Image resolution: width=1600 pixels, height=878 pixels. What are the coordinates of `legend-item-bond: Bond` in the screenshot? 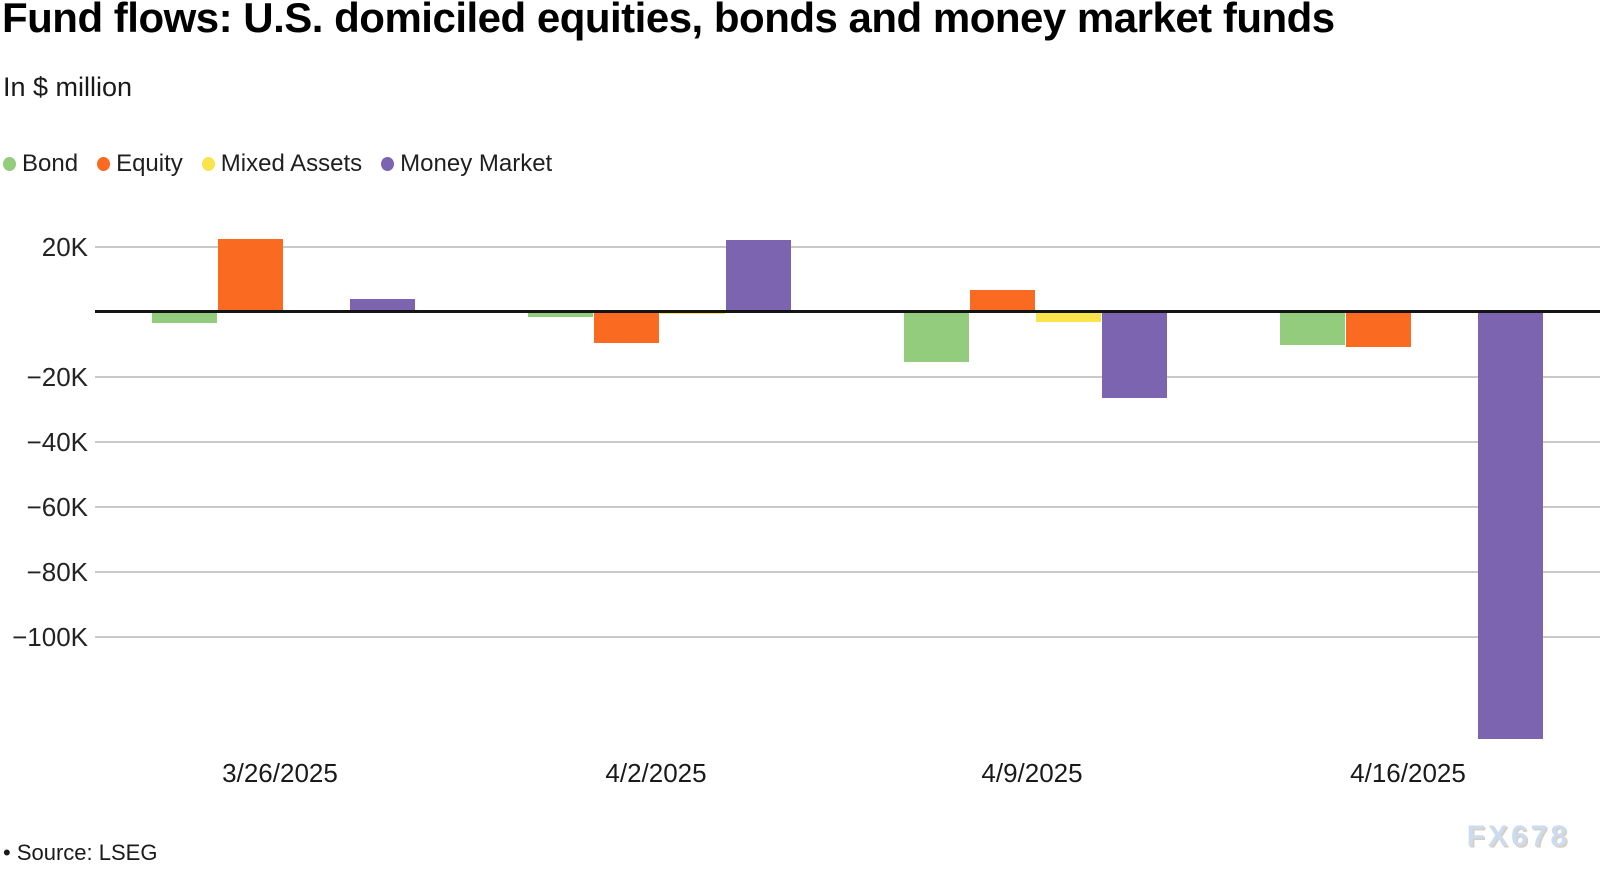 It's located at (40, 164).